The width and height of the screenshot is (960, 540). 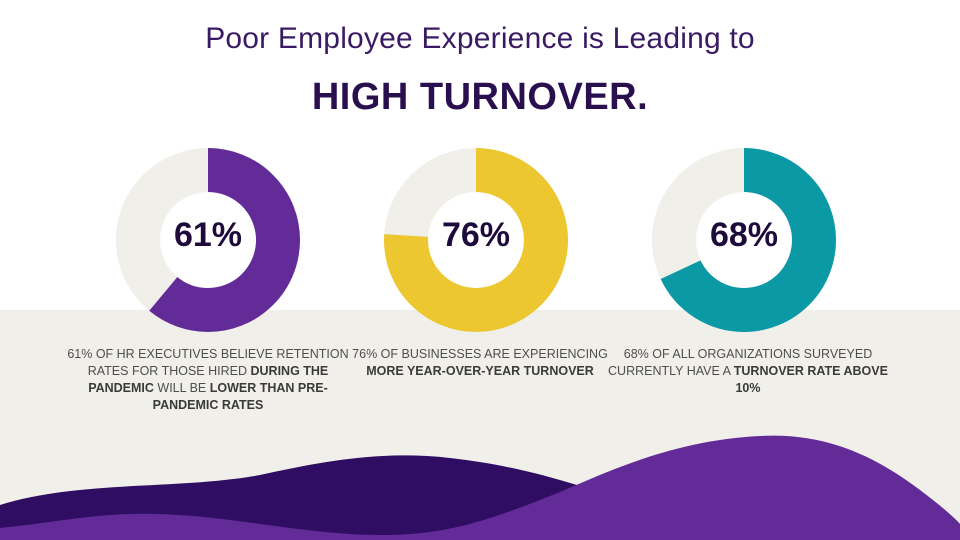 I want to click on caption-segment: turnover rate above 10%, so click(x=810, y=379).